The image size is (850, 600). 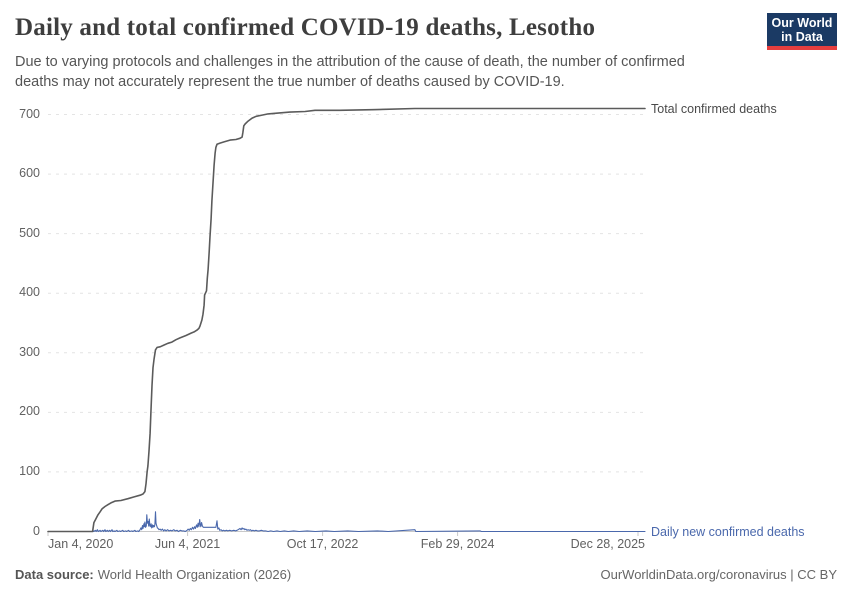 I want to click on owid-logo-line-2: in Data, so click(x=802, y=37).